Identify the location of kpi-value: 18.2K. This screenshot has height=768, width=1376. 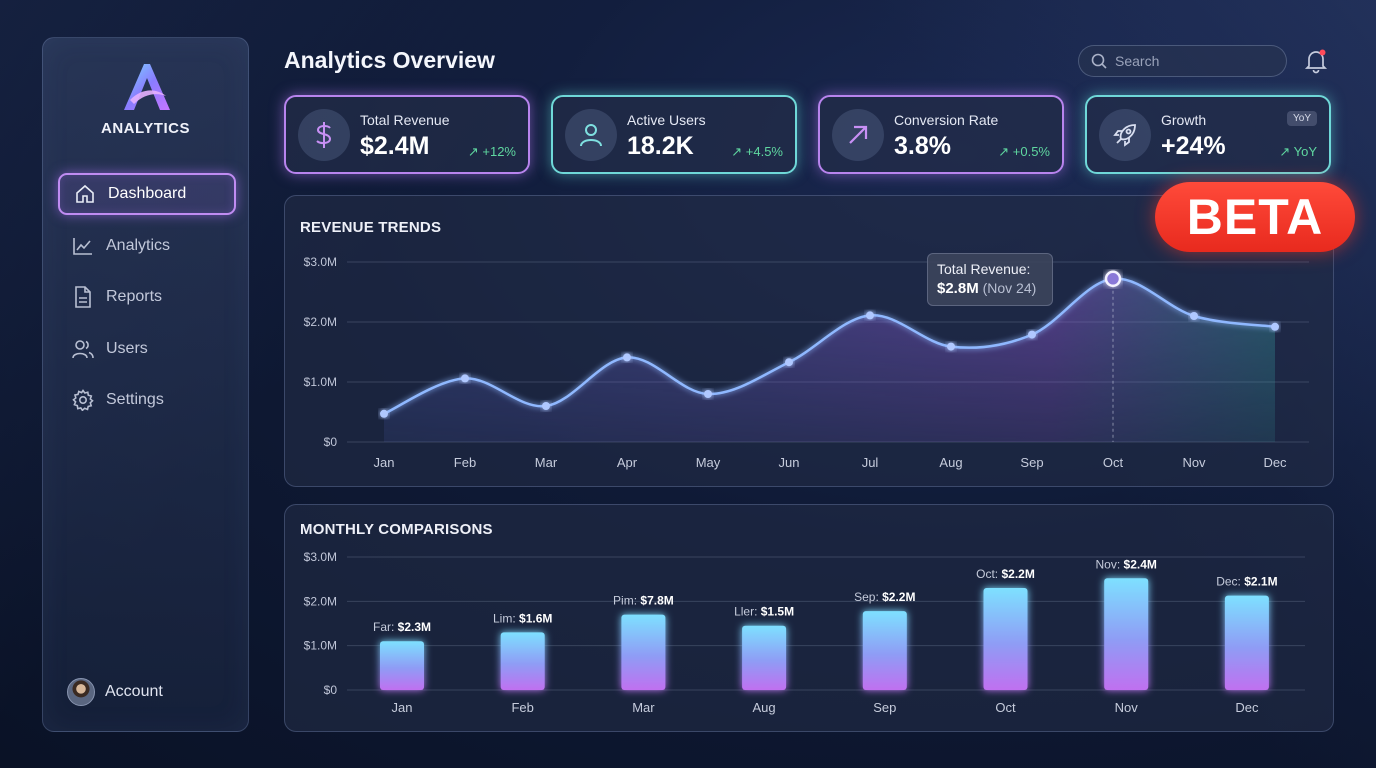
(660, 146).